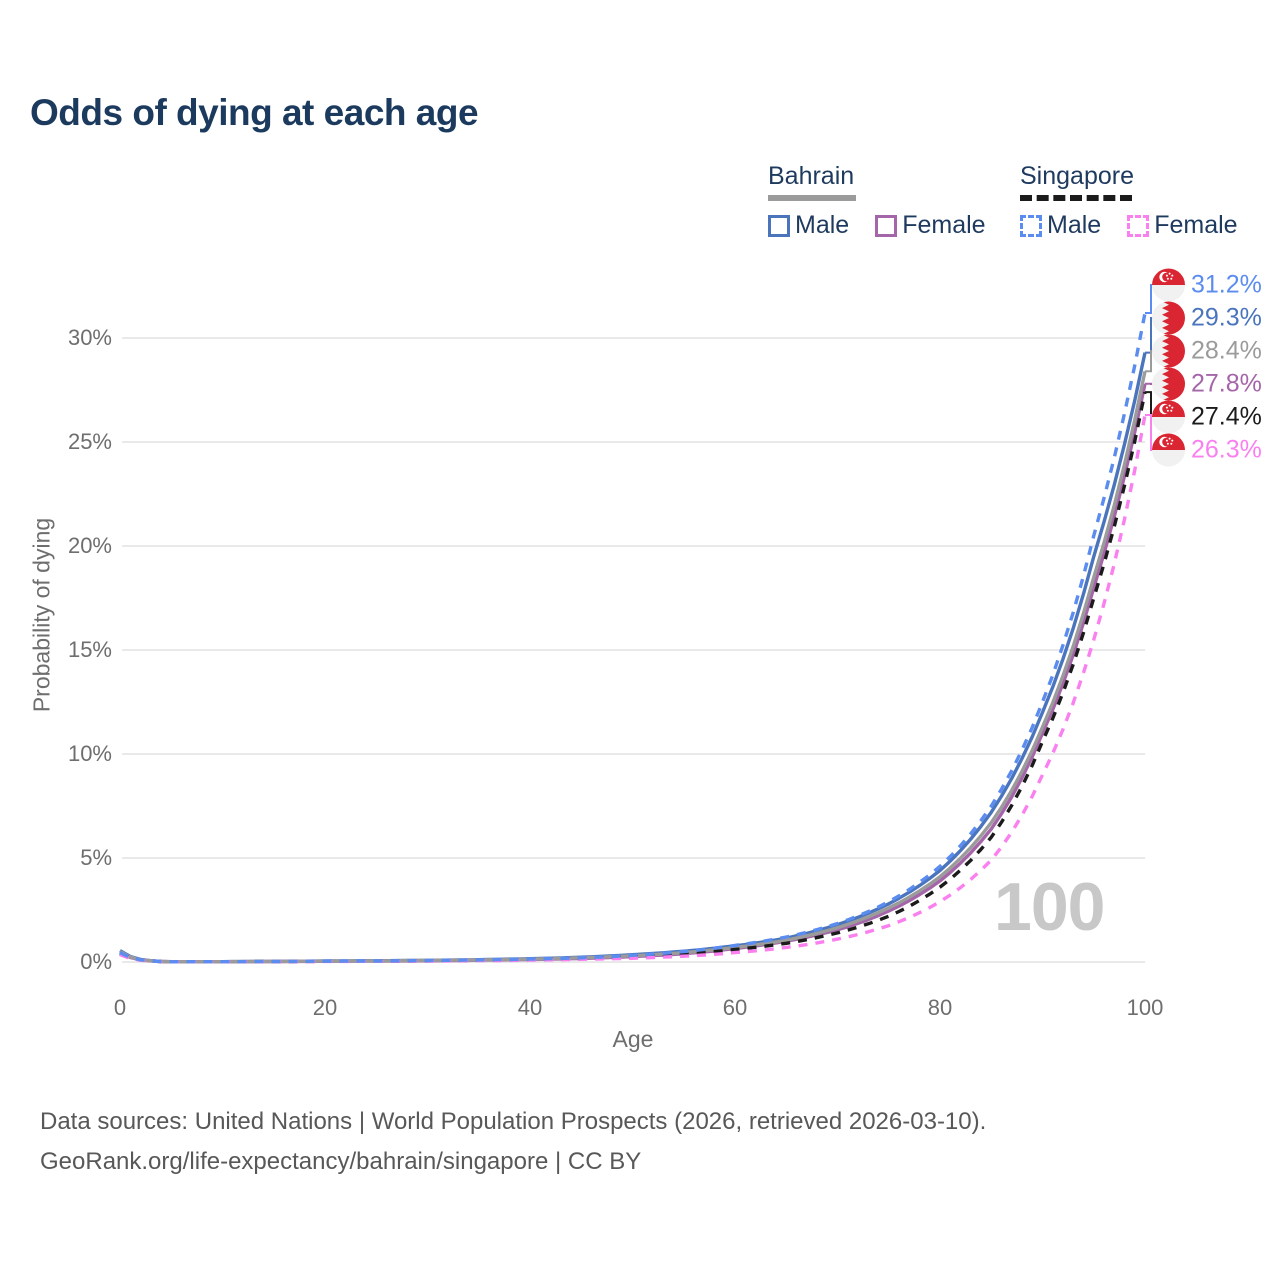  I want to click on legend-label-bahrain-female: Female, so click(944, 225).